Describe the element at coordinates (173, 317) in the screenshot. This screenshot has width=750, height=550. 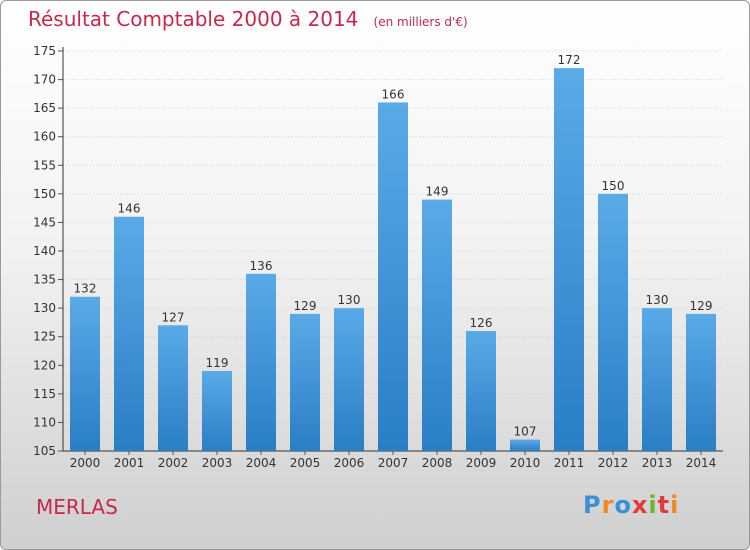
I see `data-label: 127` at that location.